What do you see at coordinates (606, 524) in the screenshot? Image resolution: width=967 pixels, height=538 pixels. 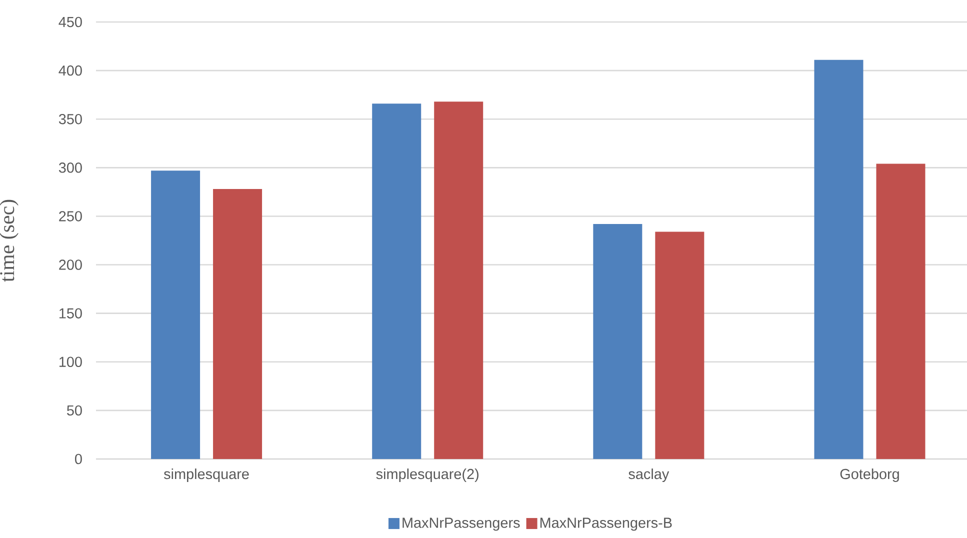 I see `legend-label: MaxNrPassengers-B` at bounding box center [606, 524].